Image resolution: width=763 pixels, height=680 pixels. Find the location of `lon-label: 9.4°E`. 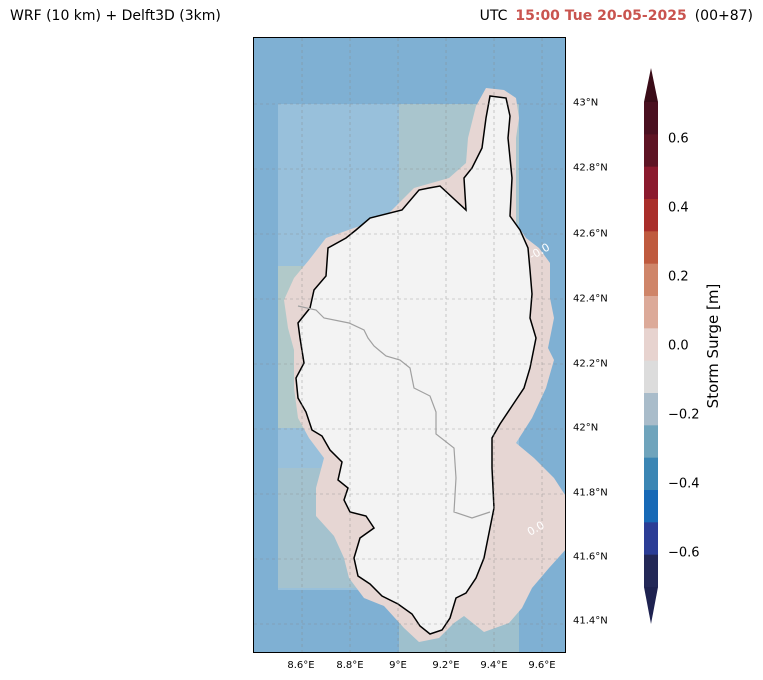

lon-label: 9.4°E is located at coordinates (494, 665).